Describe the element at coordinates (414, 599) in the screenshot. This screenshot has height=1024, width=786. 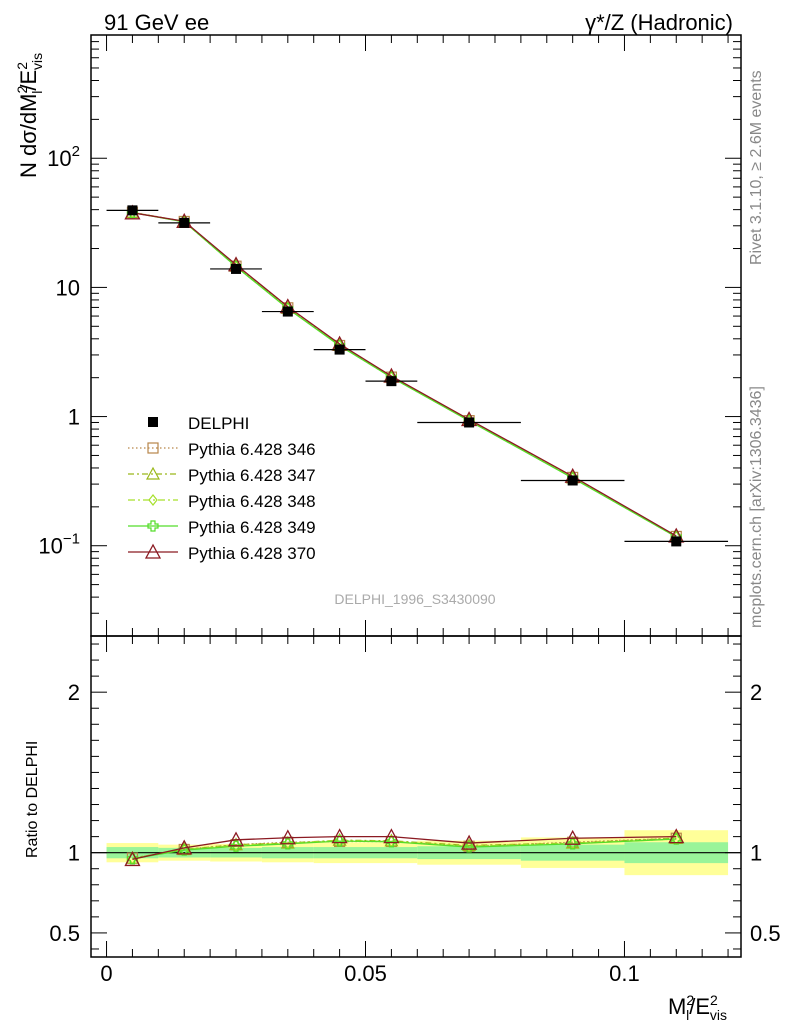
I see `analysis-id-label: DELPHI_1996_S3430090` at that location.